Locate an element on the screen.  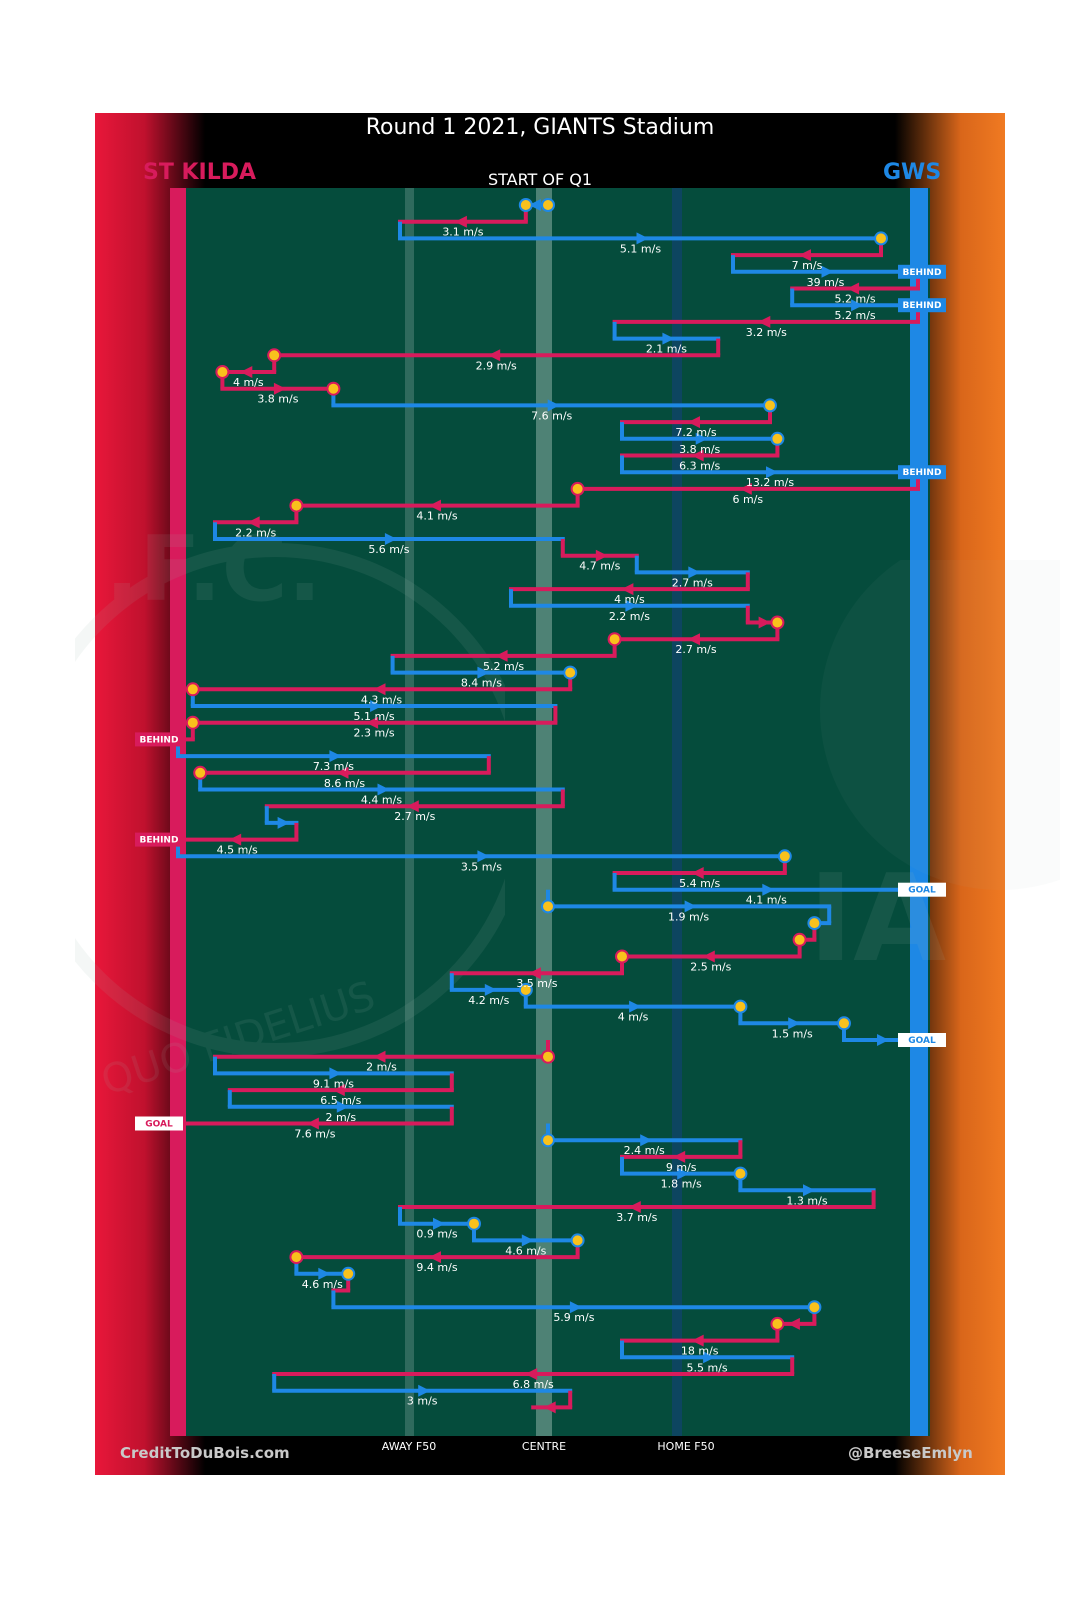
speed-label: 4.2 m/s is located at coordinates (488, 1000).